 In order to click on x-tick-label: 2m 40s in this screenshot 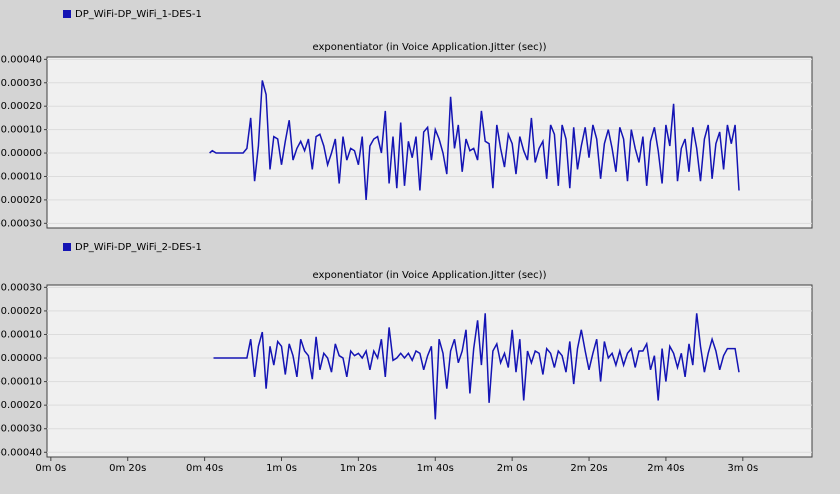, I will do `click(665, 468)`.